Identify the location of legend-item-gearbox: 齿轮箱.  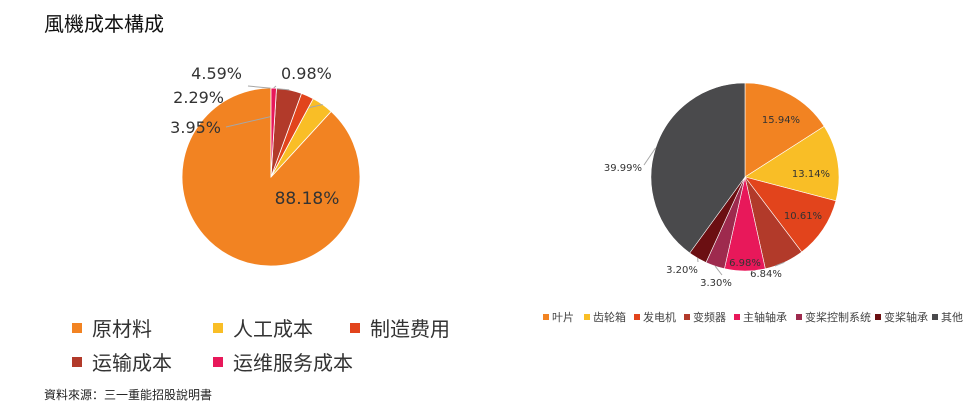
(605, 317).